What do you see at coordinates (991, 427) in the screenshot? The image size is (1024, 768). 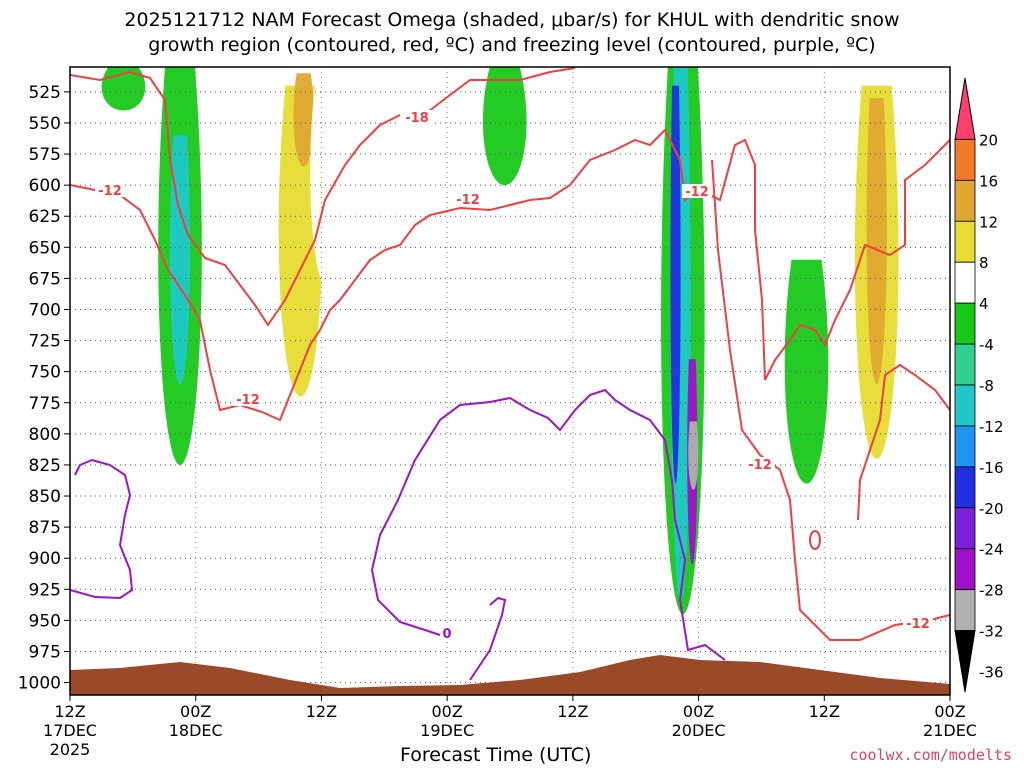 I see `colorbar-label: -12` at bounding box center [991, 427].